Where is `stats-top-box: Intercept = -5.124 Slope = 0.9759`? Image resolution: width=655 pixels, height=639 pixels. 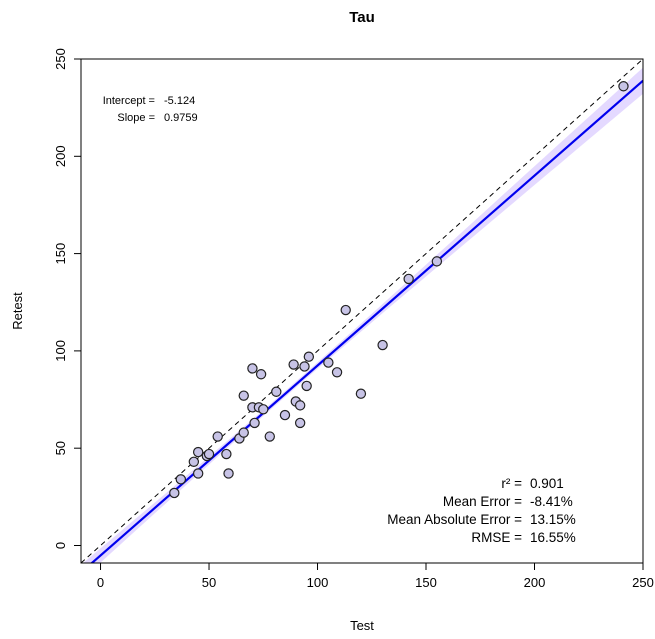 stats-top-box: Intercept = -5.124 Slope = 0.9759 is located at coordinates (150, 109).